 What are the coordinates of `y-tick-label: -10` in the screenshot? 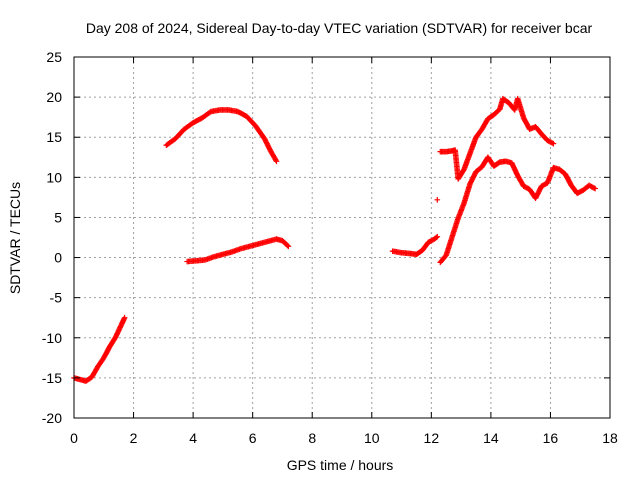 It's located at (52, 338).